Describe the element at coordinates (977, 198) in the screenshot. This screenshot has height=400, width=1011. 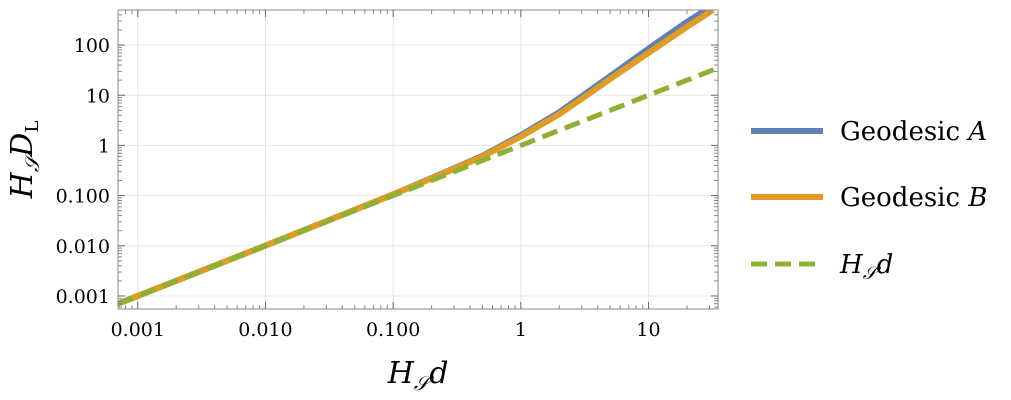
I see `legend-label-var: B` at that location.